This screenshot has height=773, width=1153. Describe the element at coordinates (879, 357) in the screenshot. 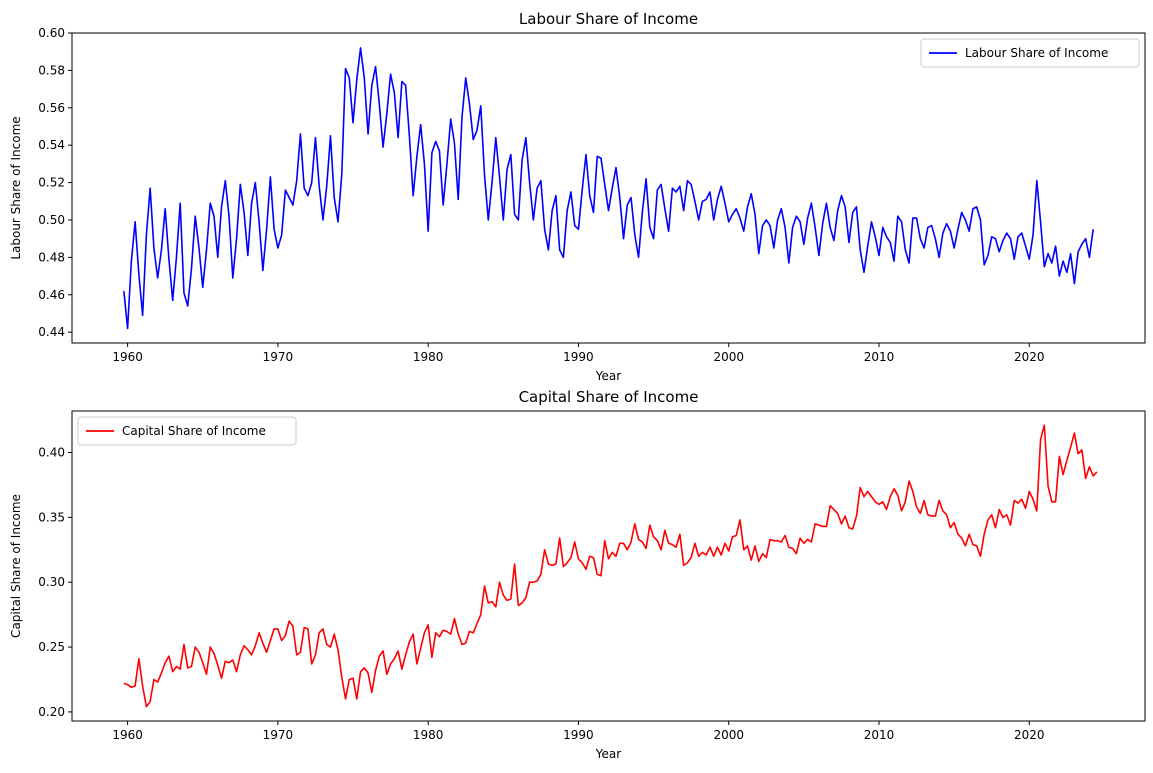

I see `labour-x-tick-label: 2010` at that location.